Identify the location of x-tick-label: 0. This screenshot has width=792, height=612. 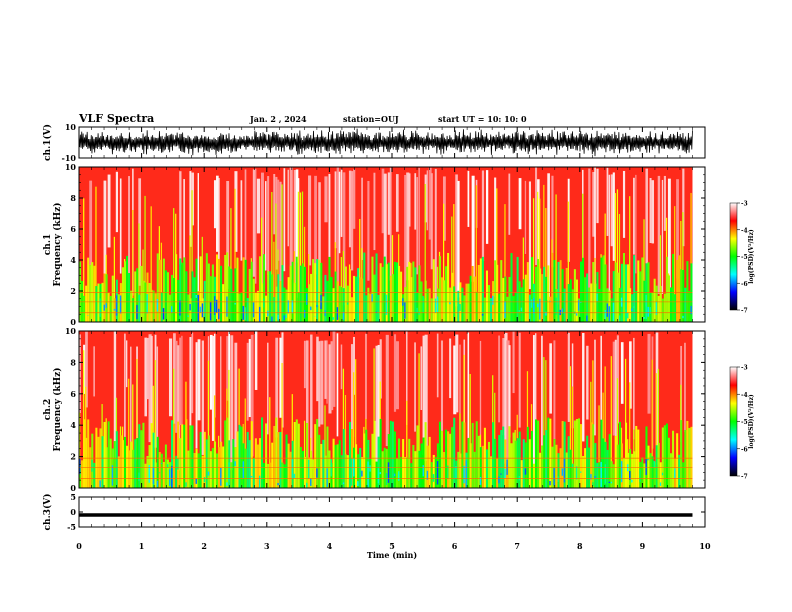
(79, 546).